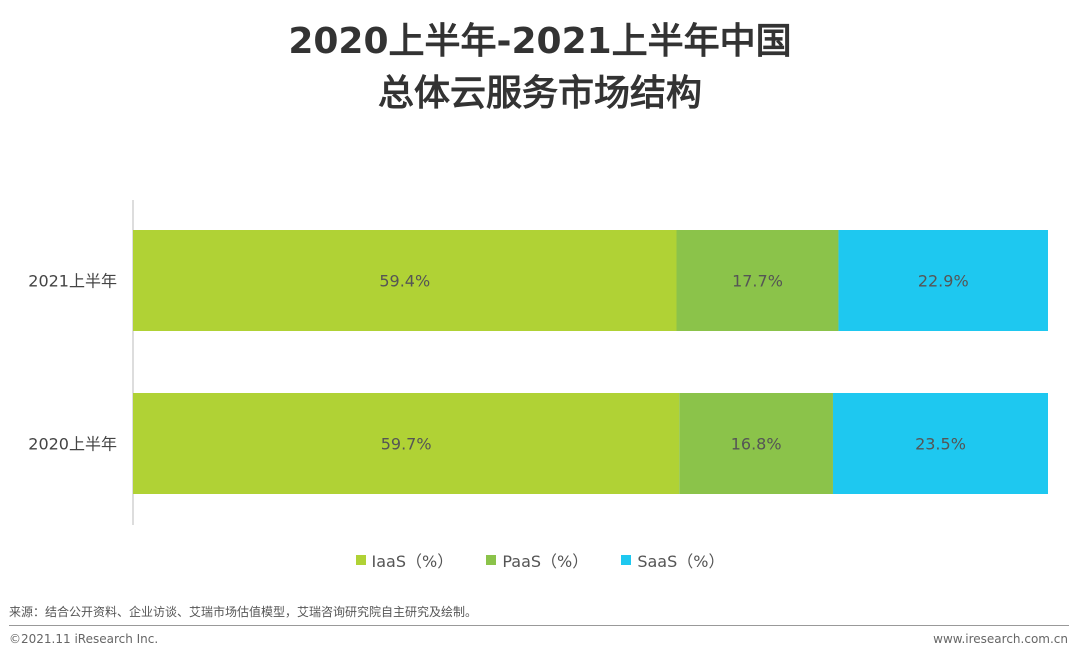 The image size is (1080, 661). Describe the element at coordinates (243, 612) in the screenshot. I see `source-note: 来源：结合公开资料、企业访谈、艾瑞市场估值模型，艾瑞咨询研究院自主研究及绘制。` at that location.